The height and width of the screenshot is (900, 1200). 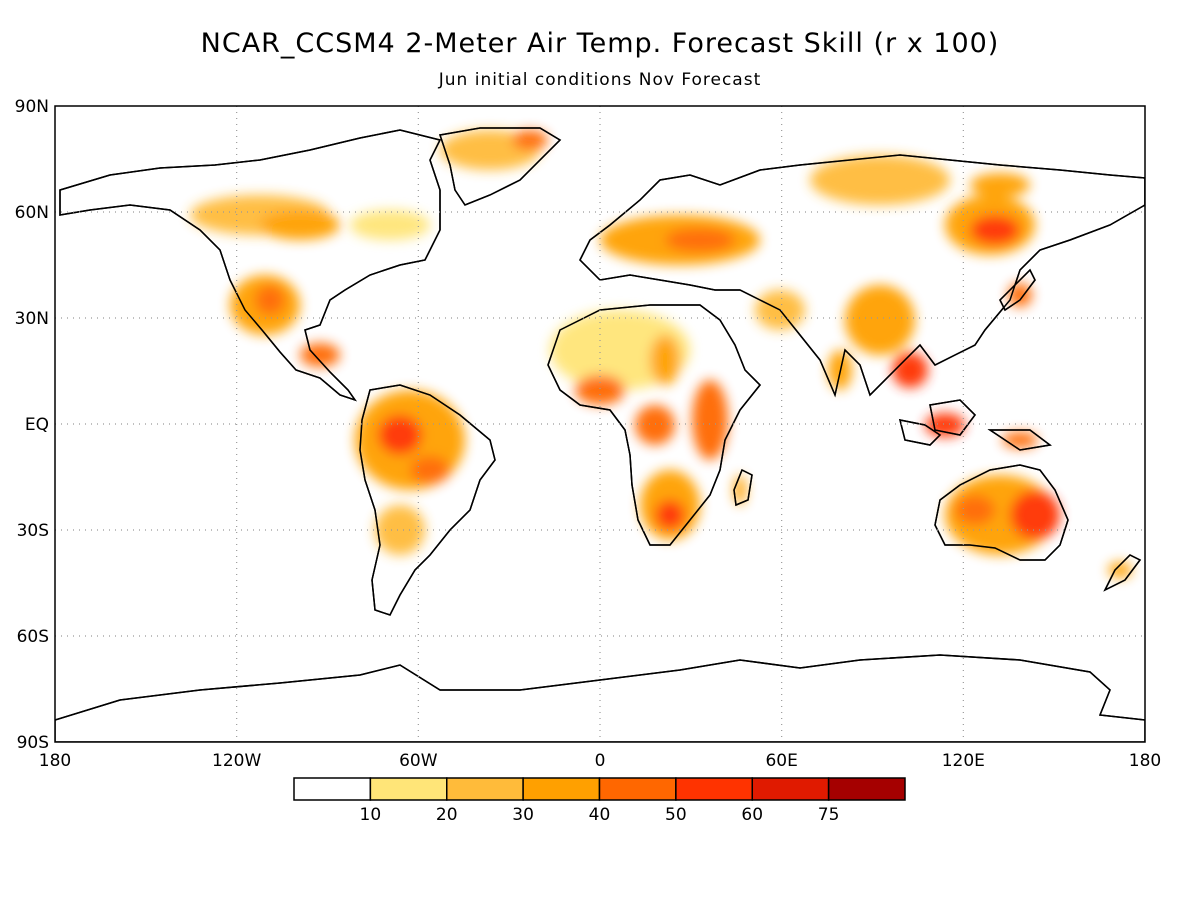 I want to click on colorbar-label: 40, so click(x=600, y=815).